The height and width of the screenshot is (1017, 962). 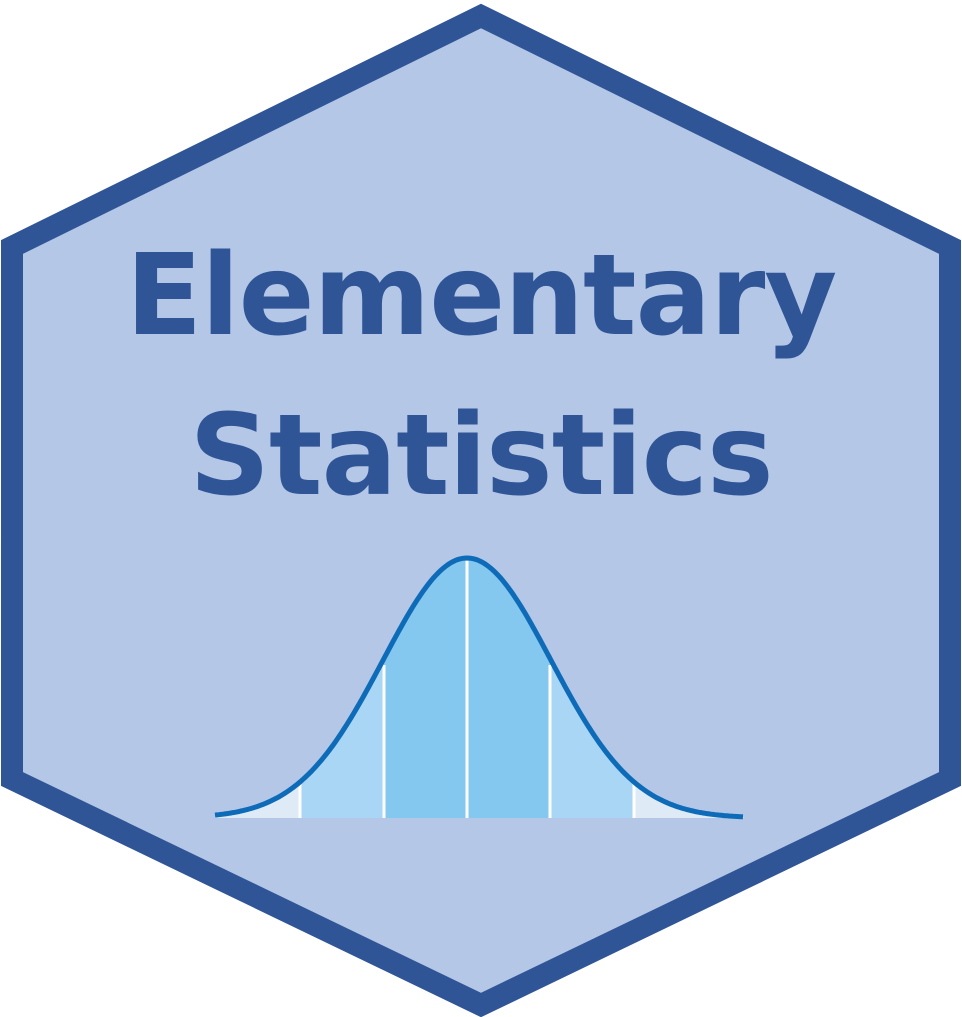 What do you see at coordinates (481, 296) in the screenshot?
I see `title-line-1: Elementary` at bounding box center [481, 296].